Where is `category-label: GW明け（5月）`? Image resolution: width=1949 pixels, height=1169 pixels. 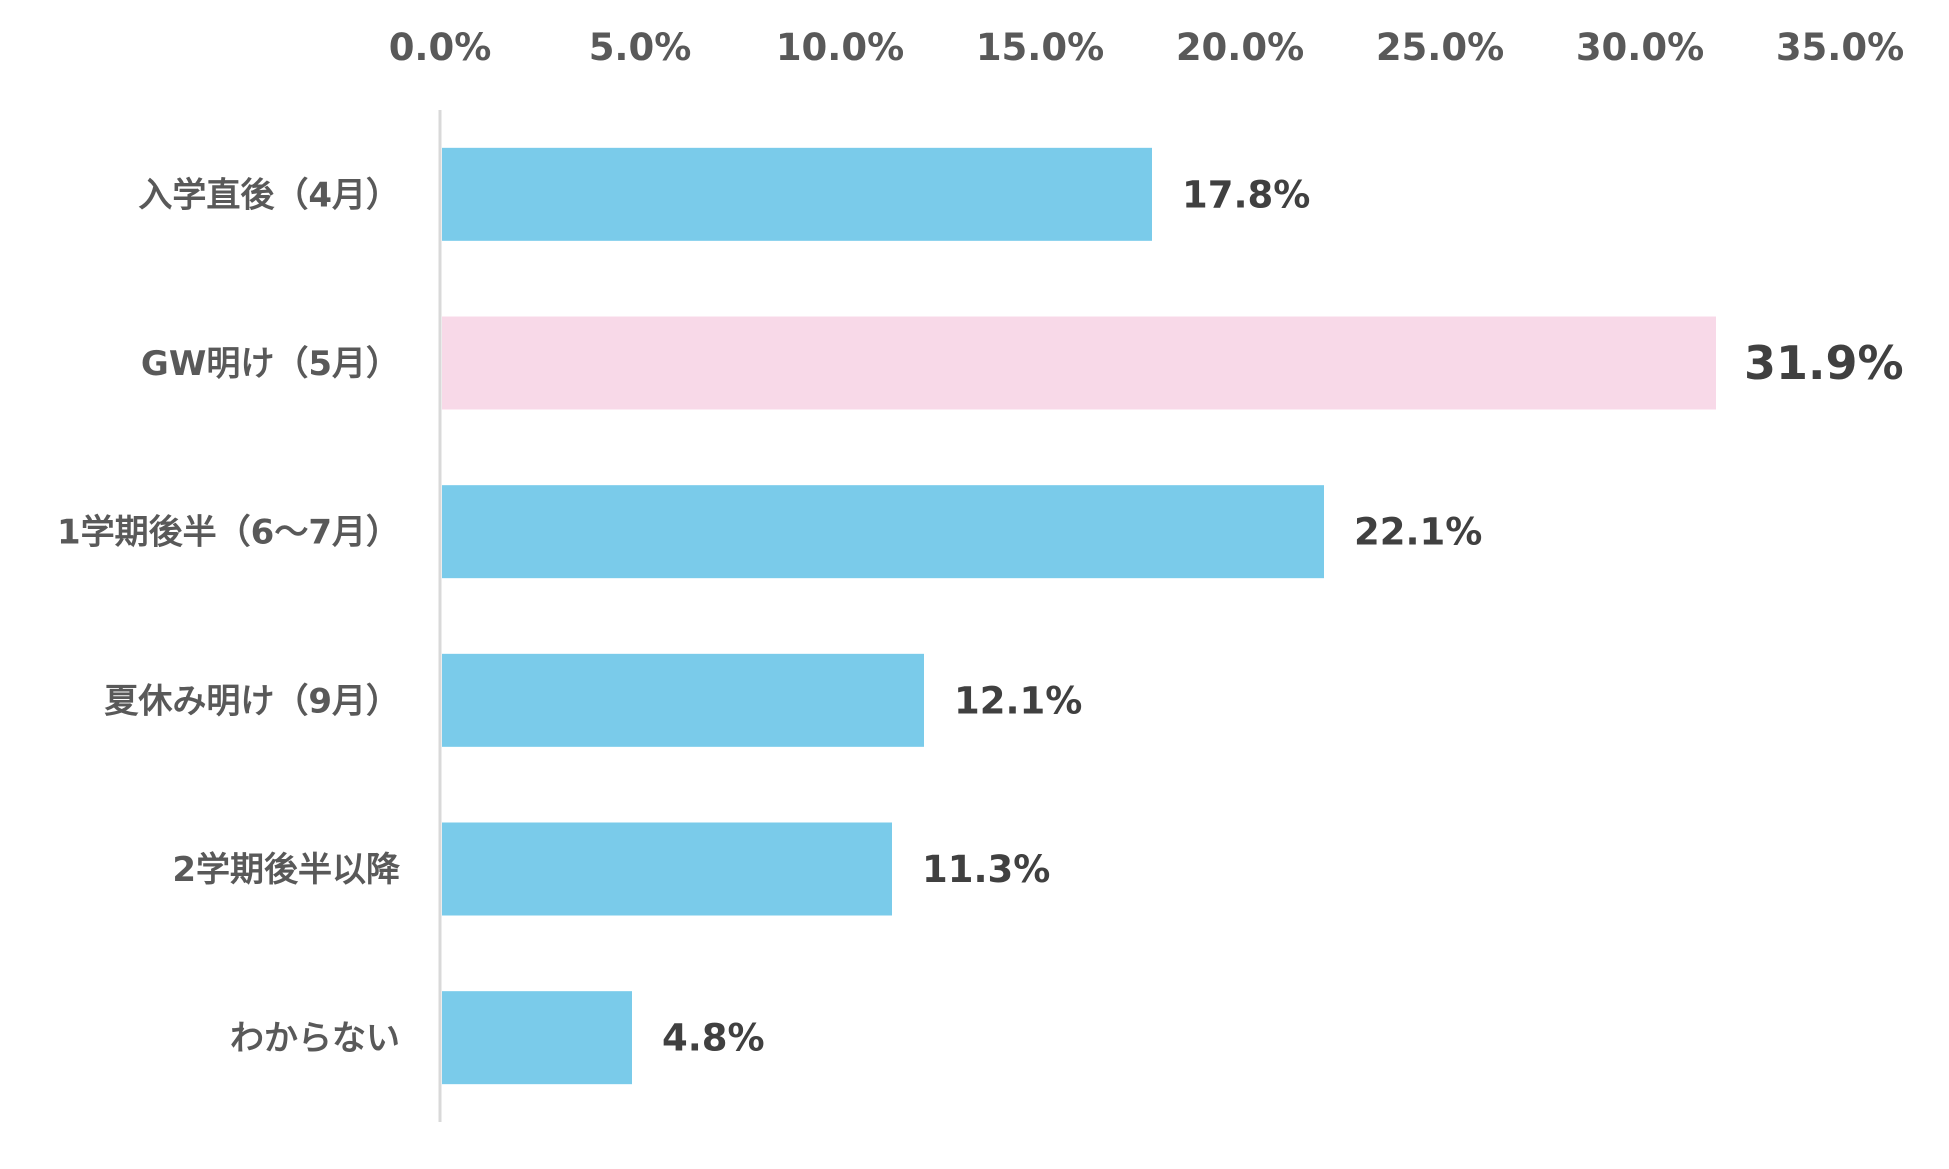 category-label: GW明け（5月） is located at coordinates (270, 364).